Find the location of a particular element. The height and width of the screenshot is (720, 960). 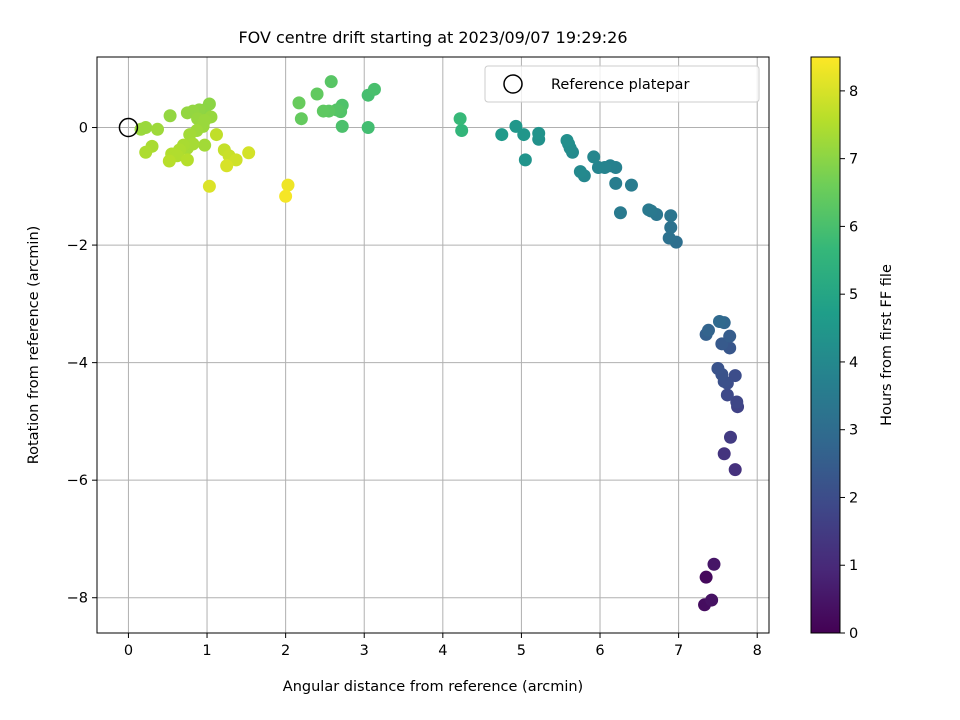

colorbar-tick-label: 8 is located at coordinates (853, 92).